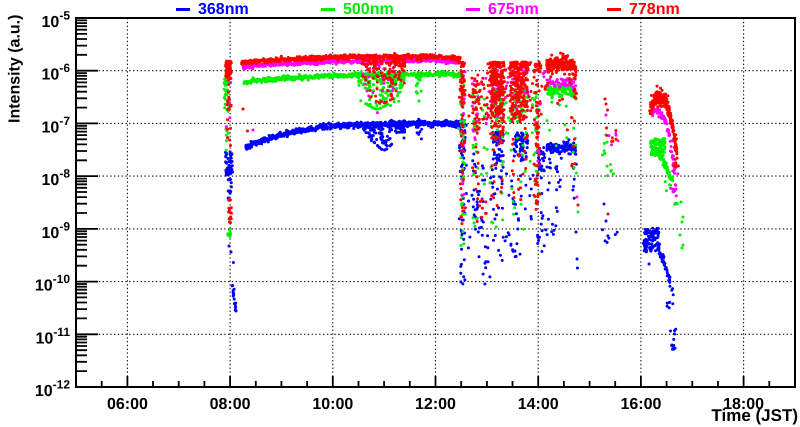  Describe the element at coordinates (15, 69) in the screenshot. I see `svg-text: Intensity (a.u.)` at that location.